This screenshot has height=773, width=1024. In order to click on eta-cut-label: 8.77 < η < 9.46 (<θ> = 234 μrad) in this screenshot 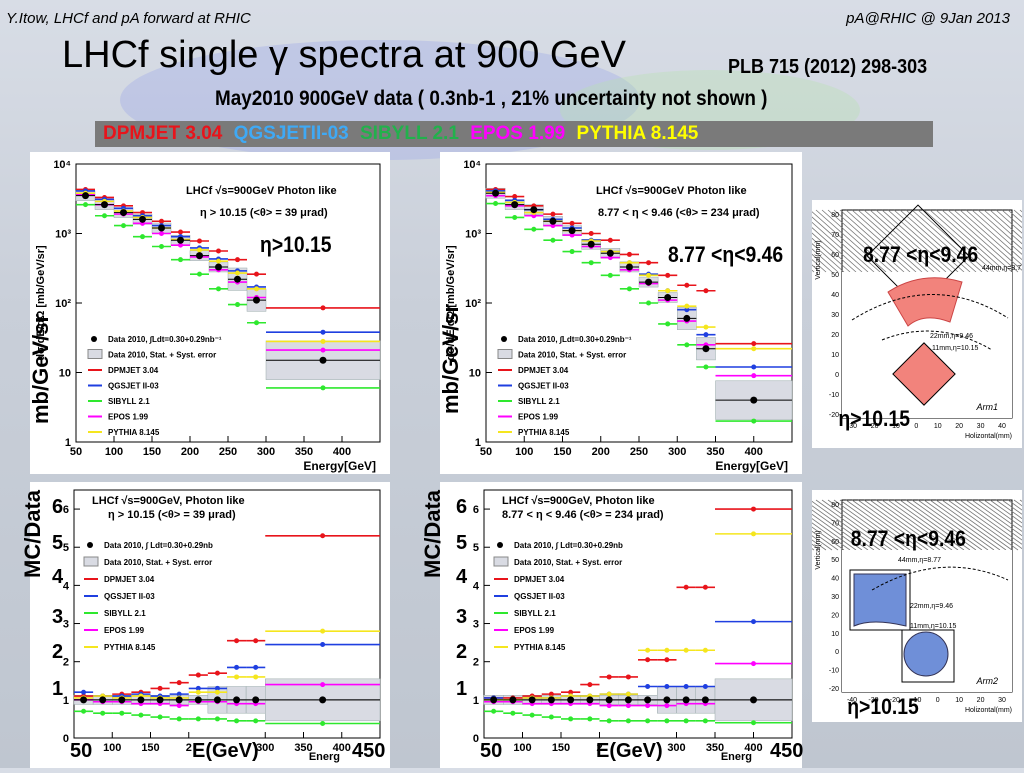, I will do `click(583, 515)`.